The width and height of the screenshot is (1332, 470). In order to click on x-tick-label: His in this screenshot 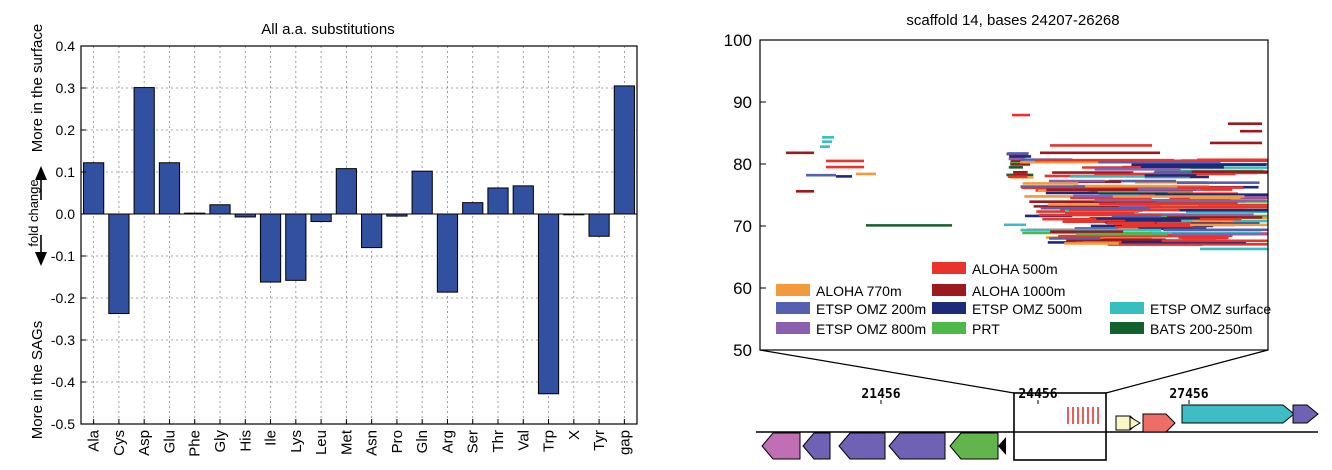, I will do `click(245, 441)`.